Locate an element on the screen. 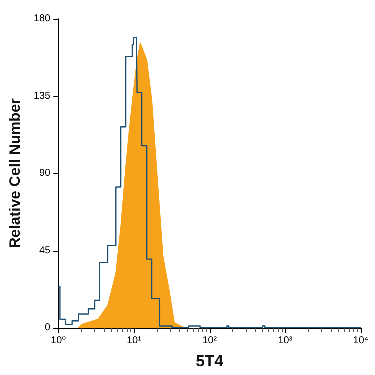 This screenshot has height=375, width=375. x-tick-label: 10¹ is located at coordinates (134, 341).